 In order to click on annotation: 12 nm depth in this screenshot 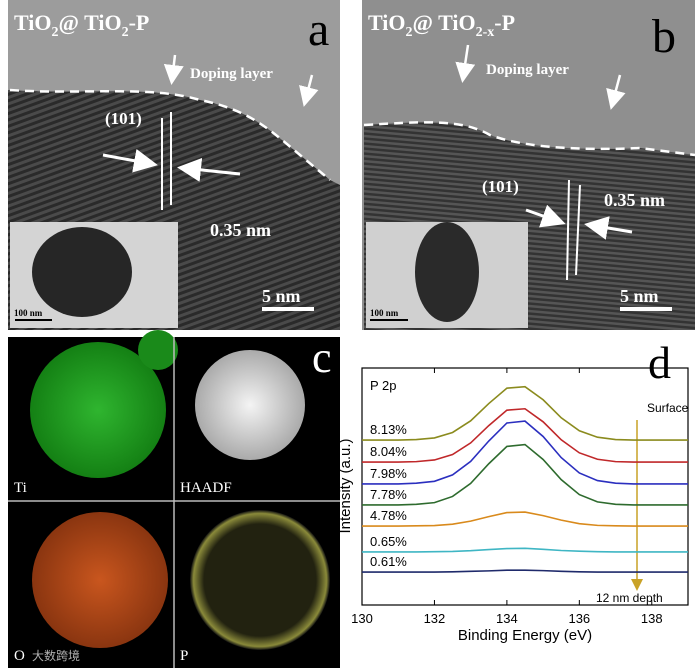, I will do `click(629, 598)`.